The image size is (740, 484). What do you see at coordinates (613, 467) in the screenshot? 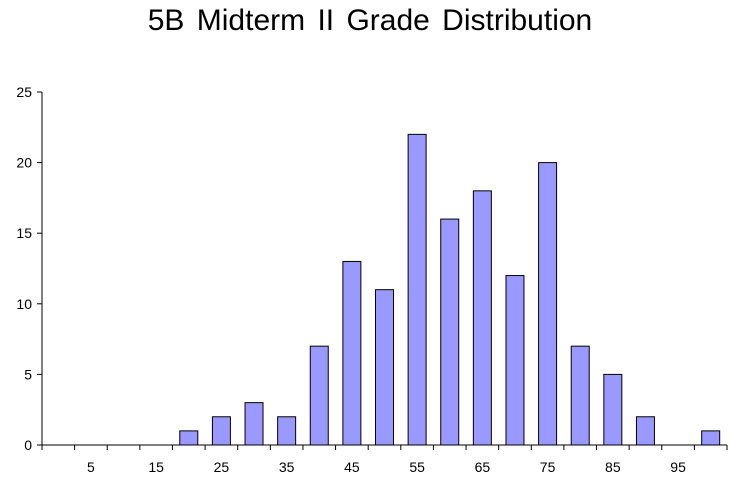
I see `x-tick-label: 85` at bounding box center [613, 467].